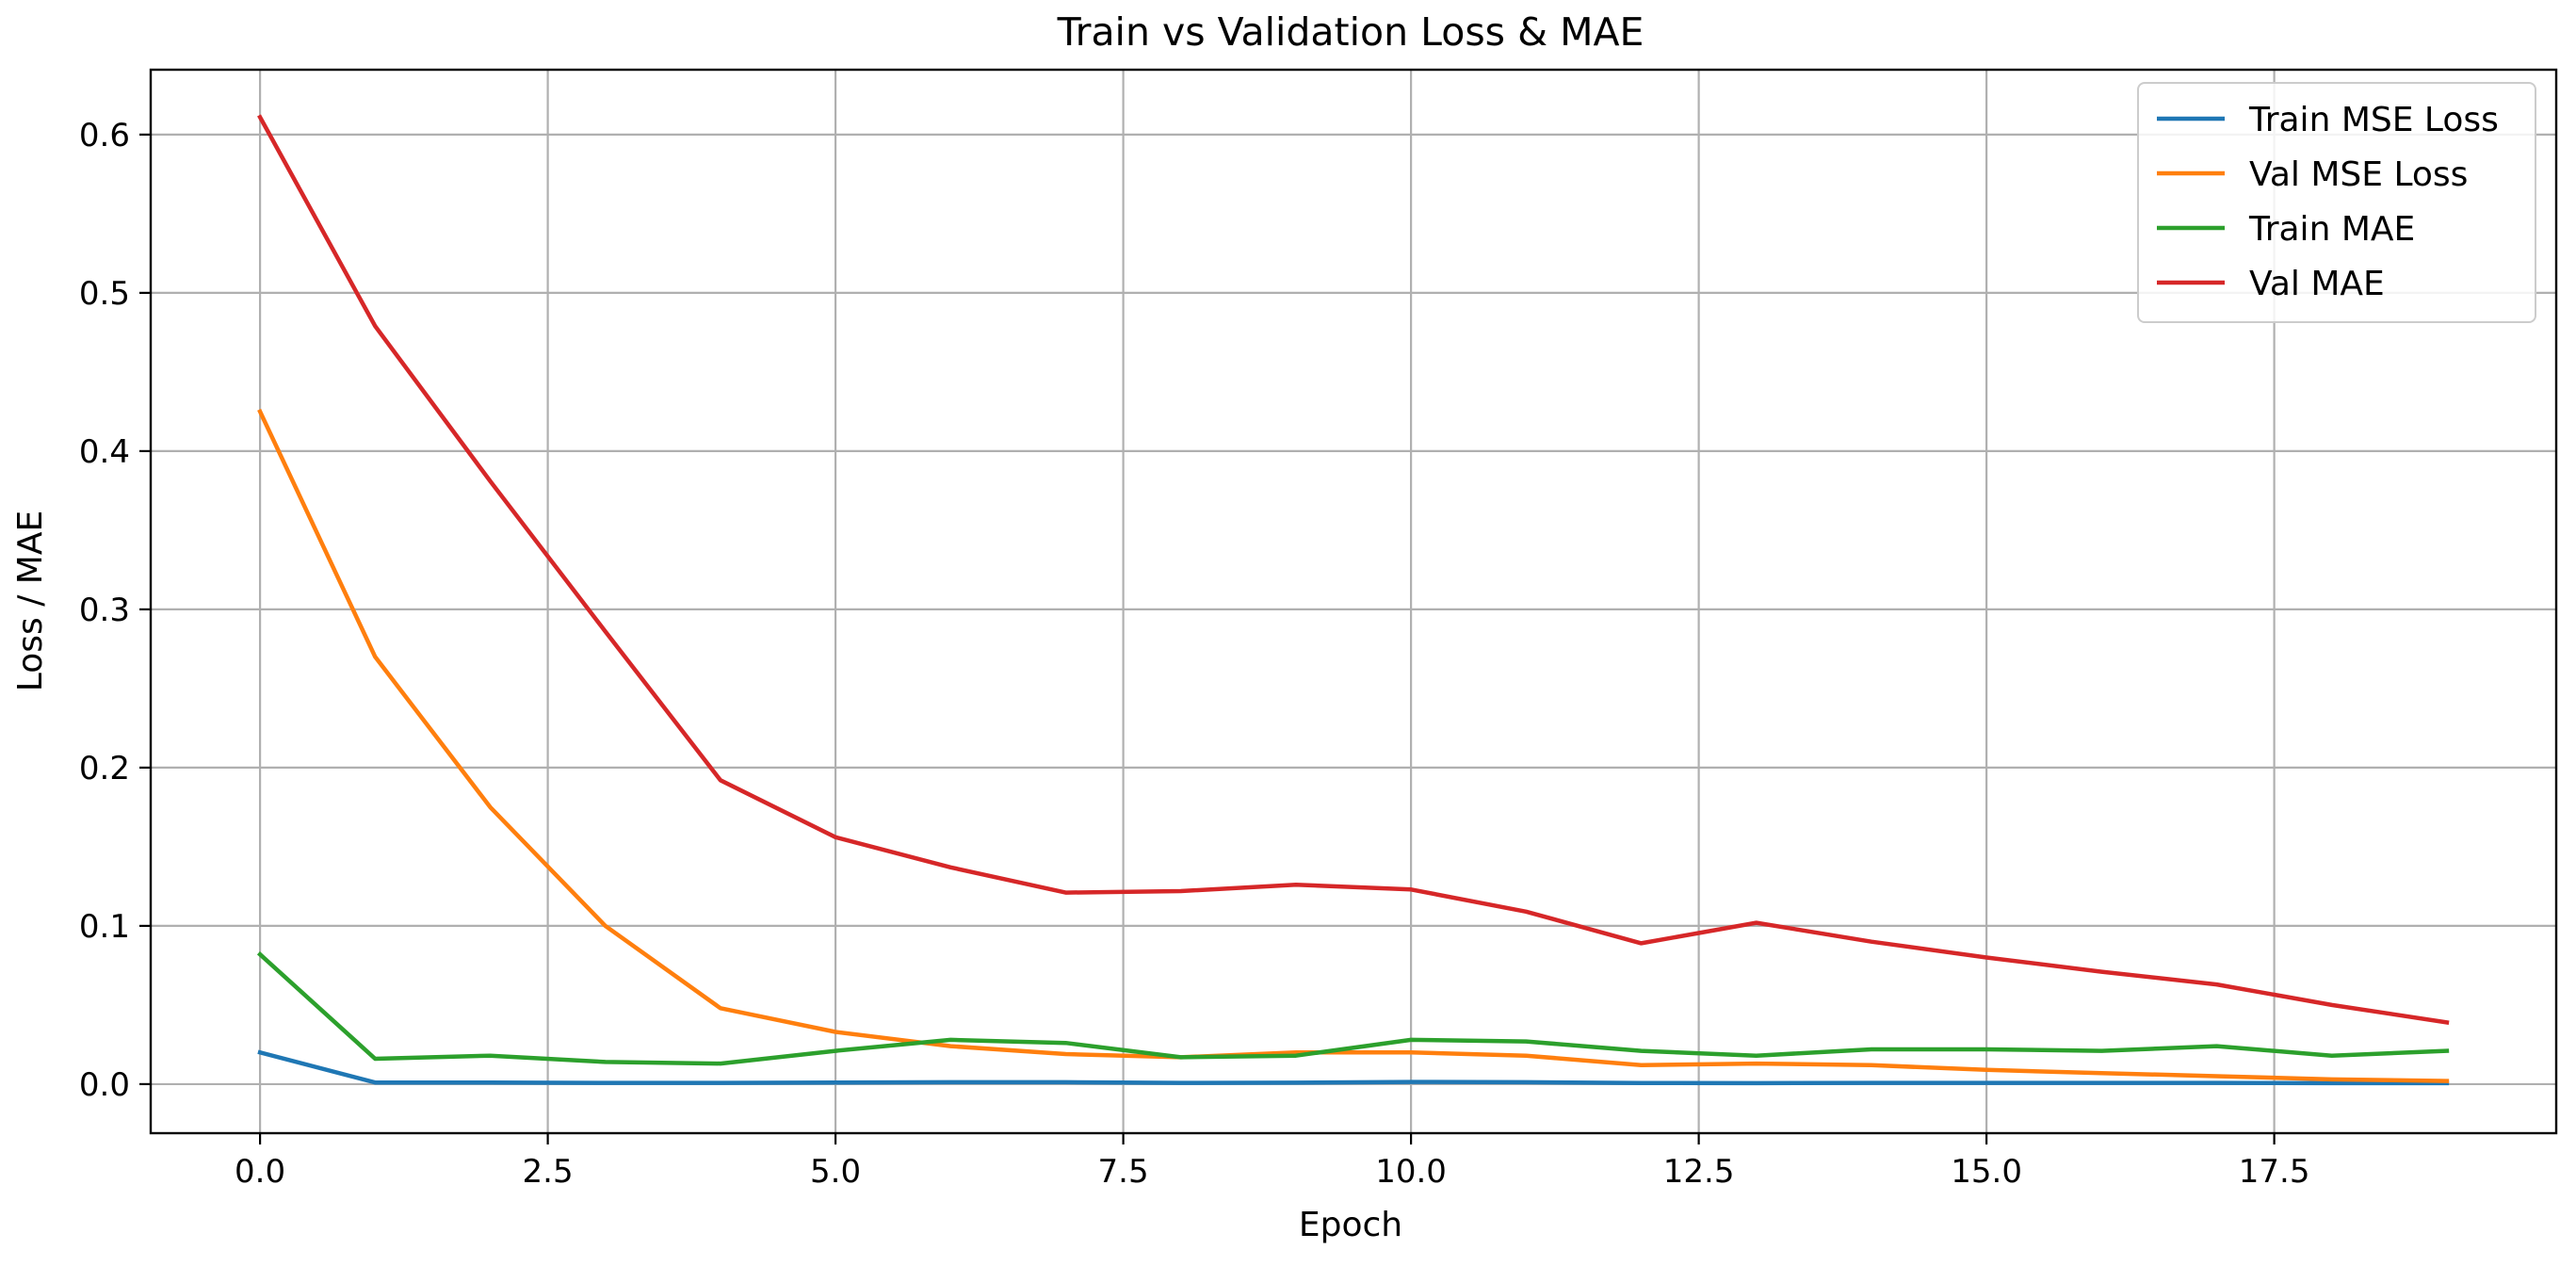  I want to click on x-tick-label: 0.0, so click(260, 1172).